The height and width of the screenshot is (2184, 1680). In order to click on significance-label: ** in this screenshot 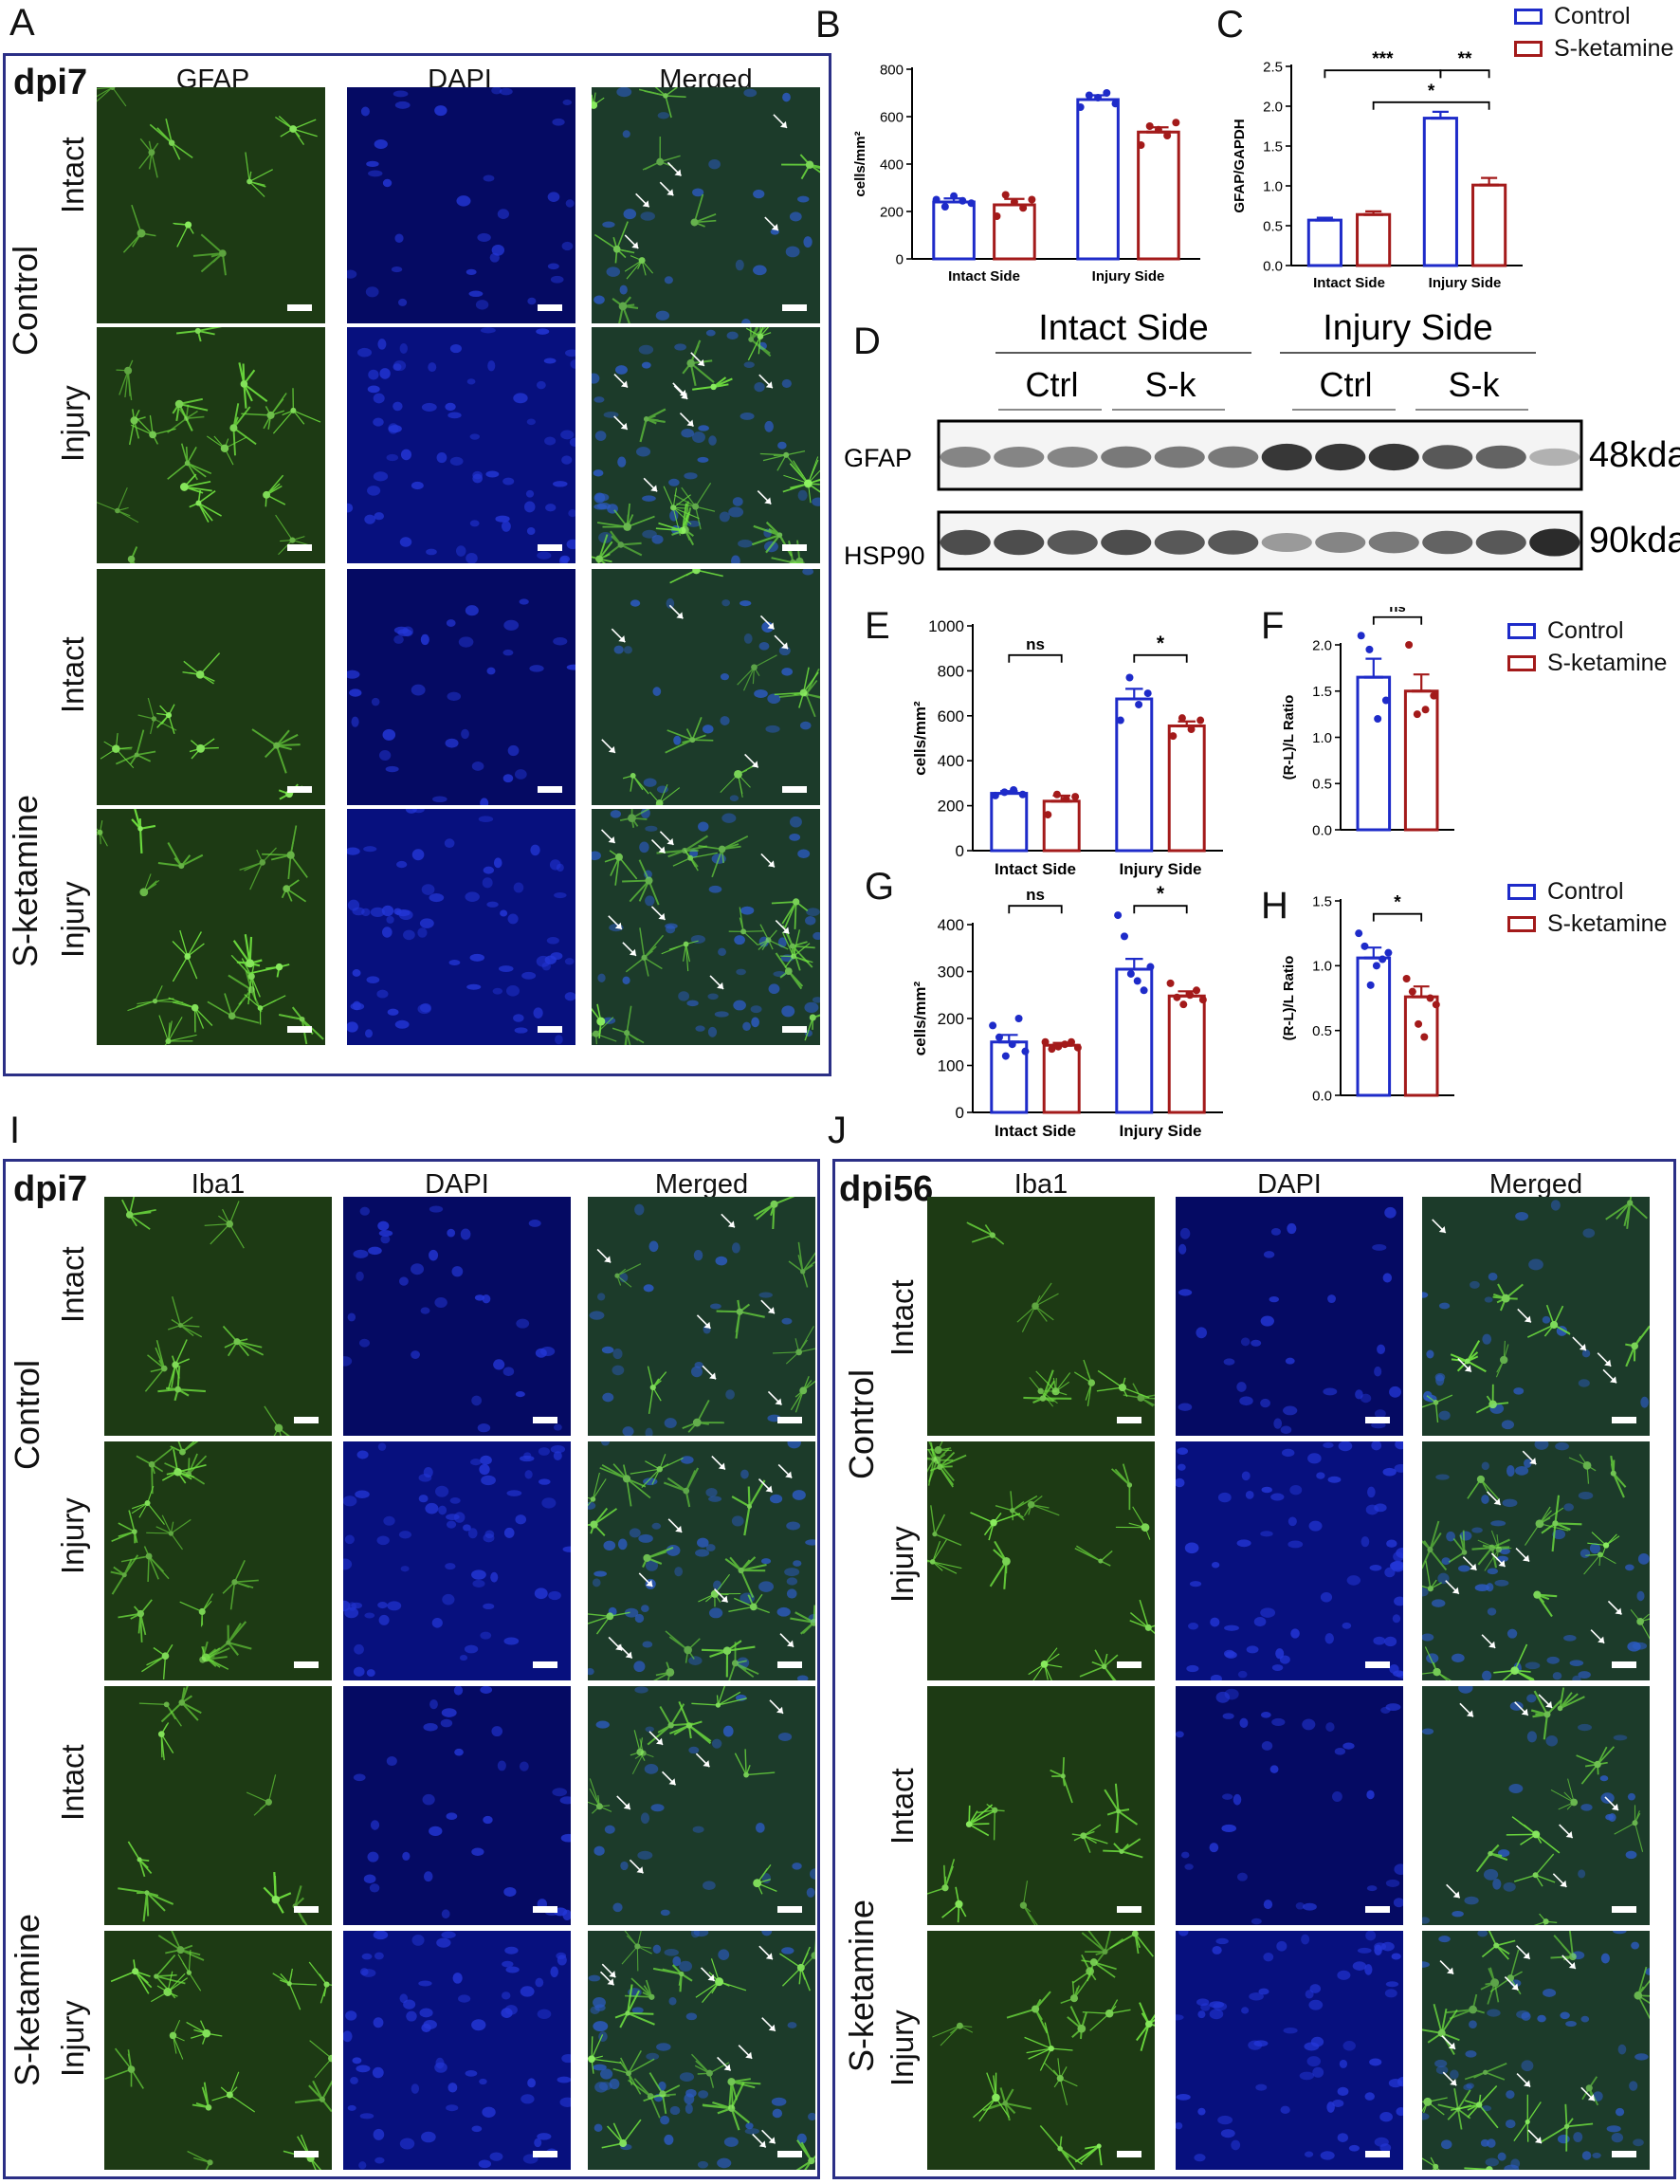, I will do `click(1465, 59)`.